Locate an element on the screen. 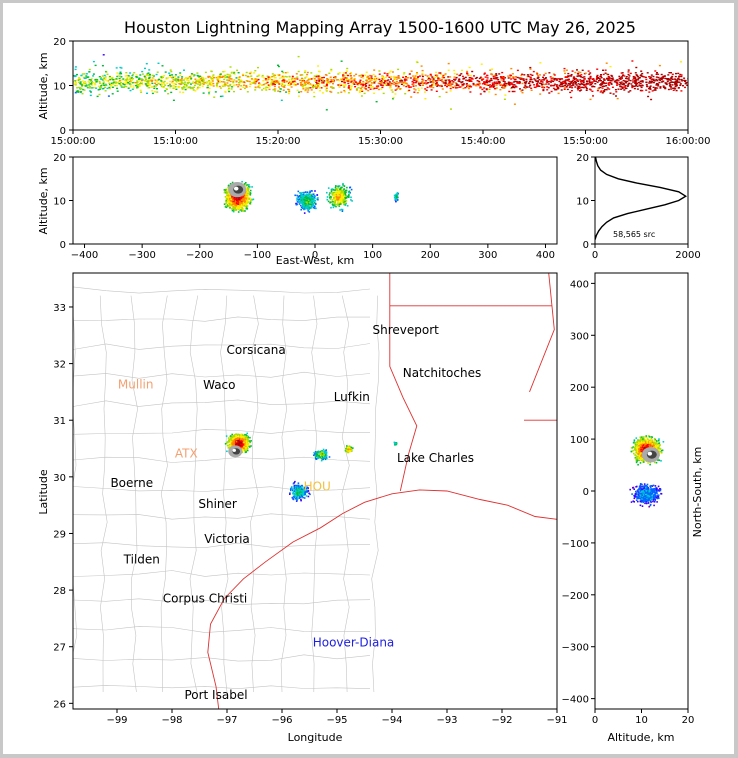  city-label: Victoria is located at coordinates (227, 539).